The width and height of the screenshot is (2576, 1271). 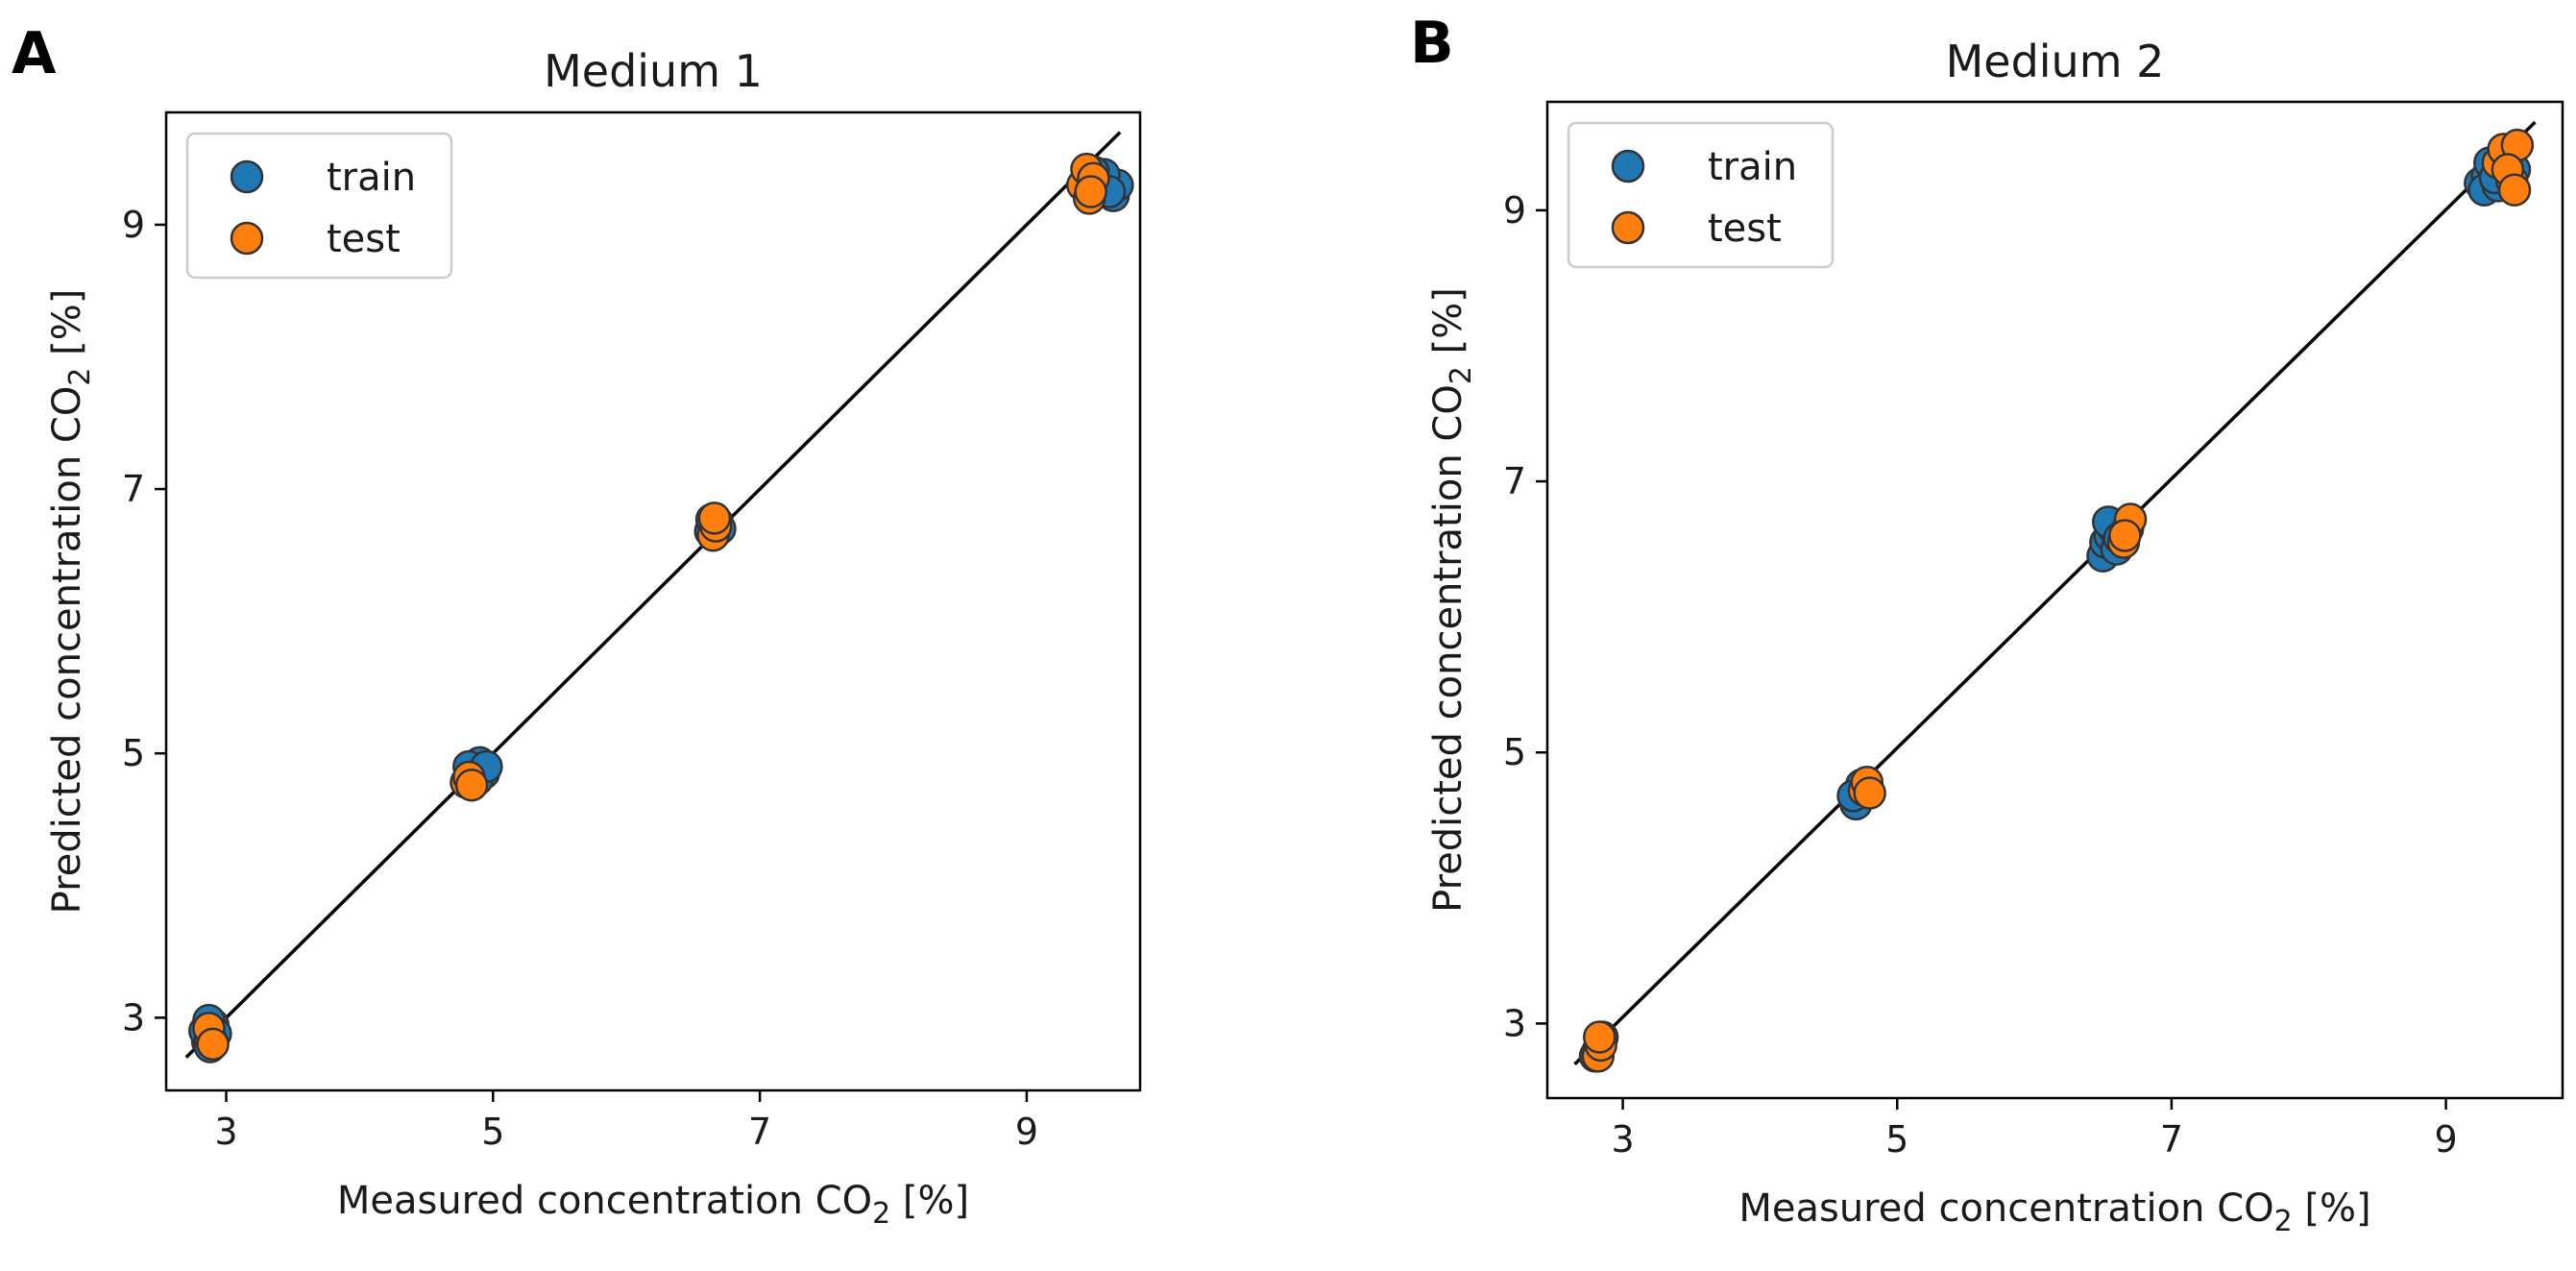 What do you see at coordinates (653, 71) in the screenshot?
I see `chart-title: Medium 1` at bounding box center [653, 71].